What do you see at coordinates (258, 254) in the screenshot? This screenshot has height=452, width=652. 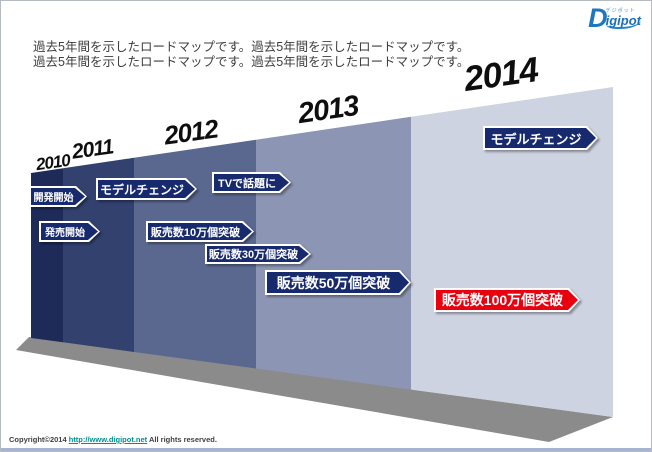 I see `milestone-tag-300k: 販売数30万個突破` at bounding box center [258, 254].